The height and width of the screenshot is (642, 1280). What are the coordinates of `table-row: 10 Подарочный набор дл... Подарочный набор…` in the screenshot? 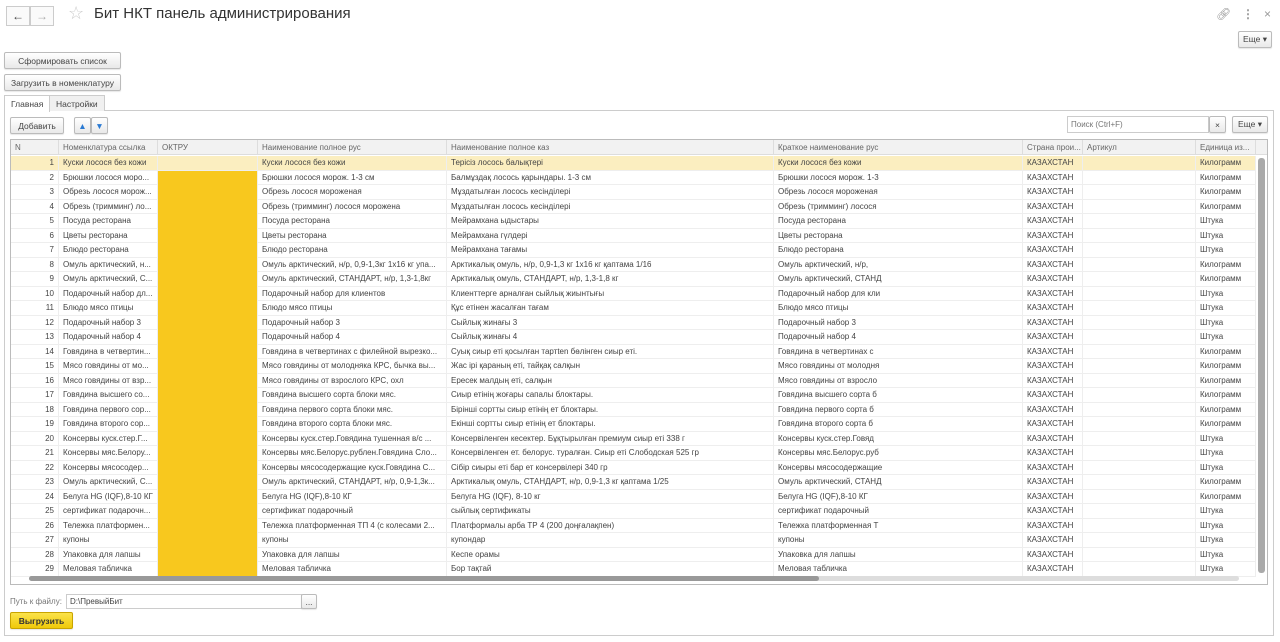 It's located at (633, 293).